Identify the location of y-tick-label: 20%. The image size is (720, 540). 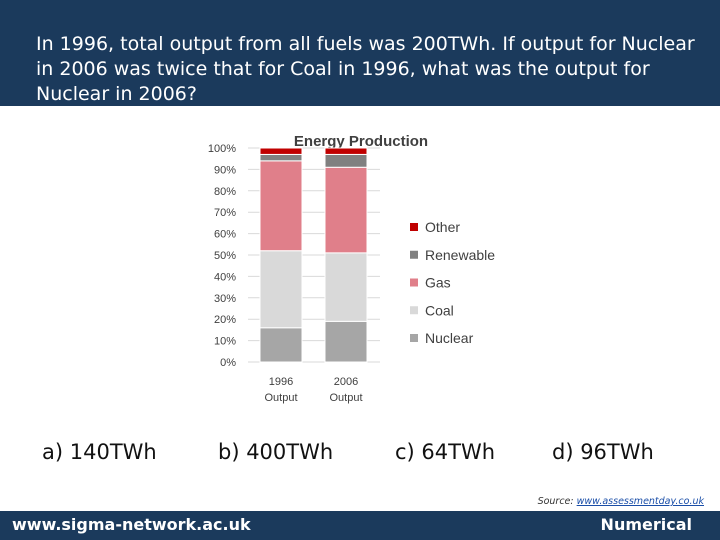
(225, 320).